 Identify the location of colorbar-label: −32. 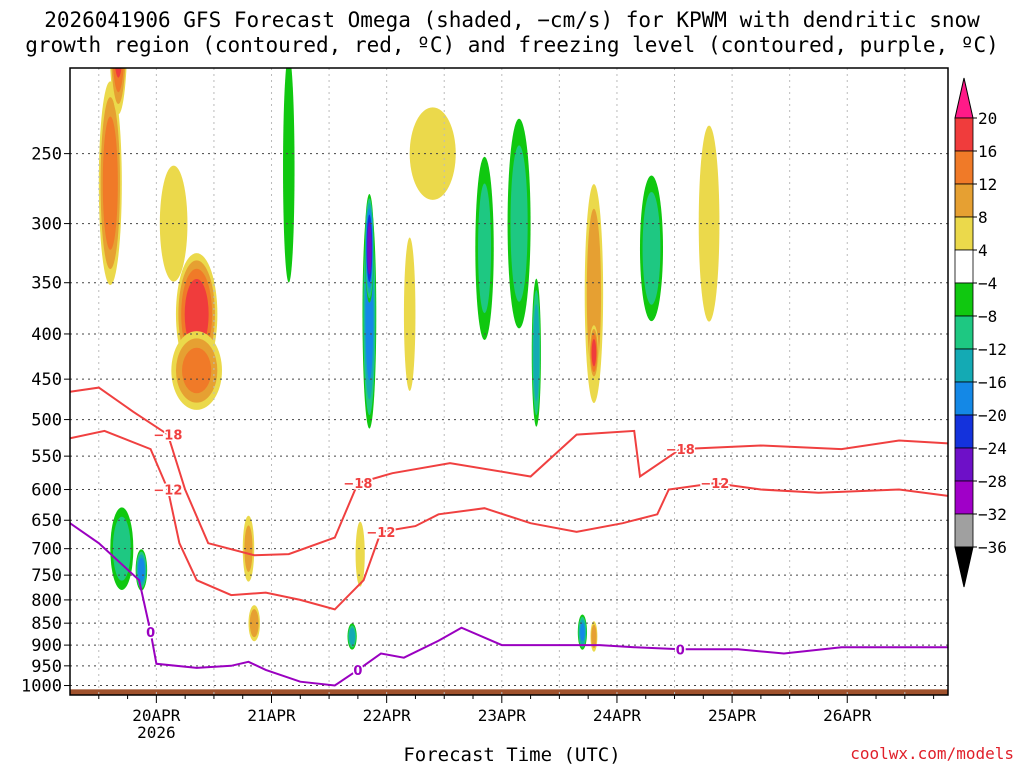
(992, 514).